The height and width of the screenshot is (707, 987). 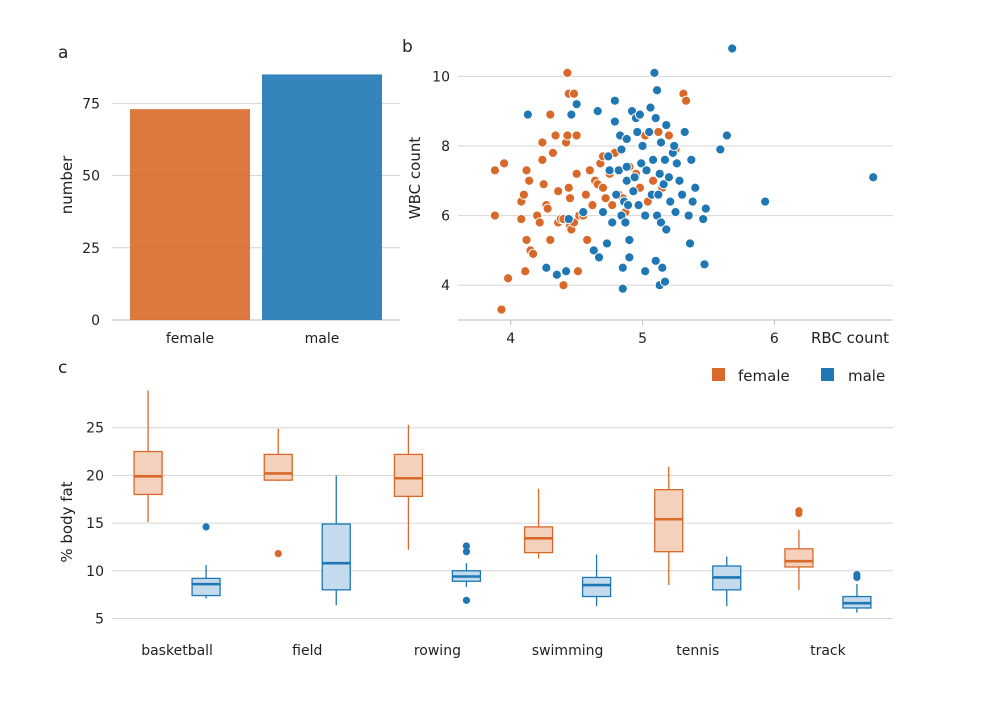 What do you see at coordinates (307, 651) in the screenshot?
I see `xtick-label-field: field` at bounding box center [307, 651].